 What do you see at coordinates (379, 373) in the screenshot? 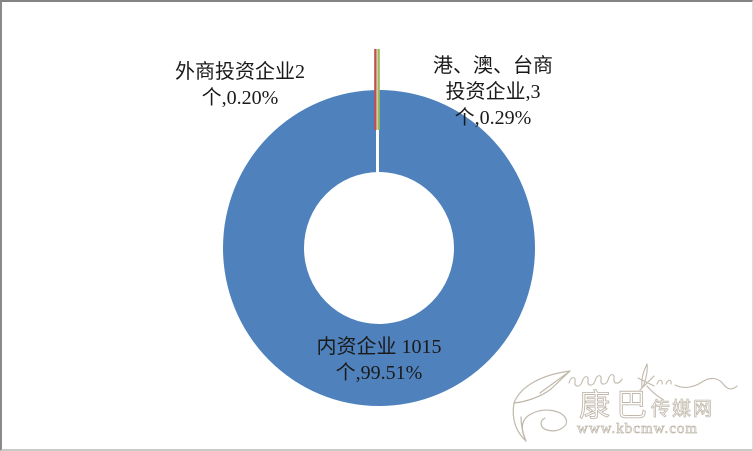
I see `data-label-domestic-line2: 个,99.51%` at bounding box center [379, 373].